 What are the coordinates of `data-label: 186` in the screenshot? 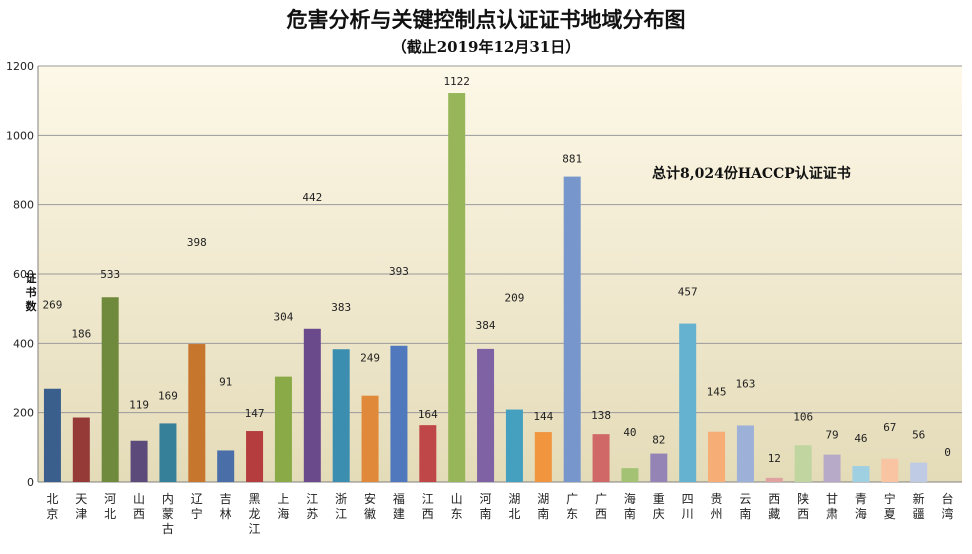 It's located at (81, 334).